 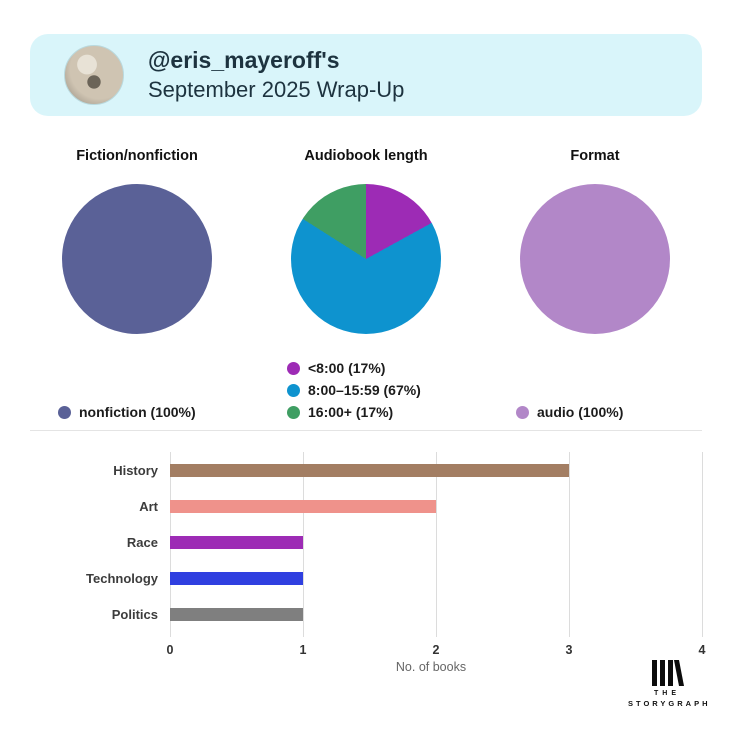 What do you see at coordinates (569, 377) in the screenshot?
I see `legend-format: audio (100%)` at bounding box center [569, 377].